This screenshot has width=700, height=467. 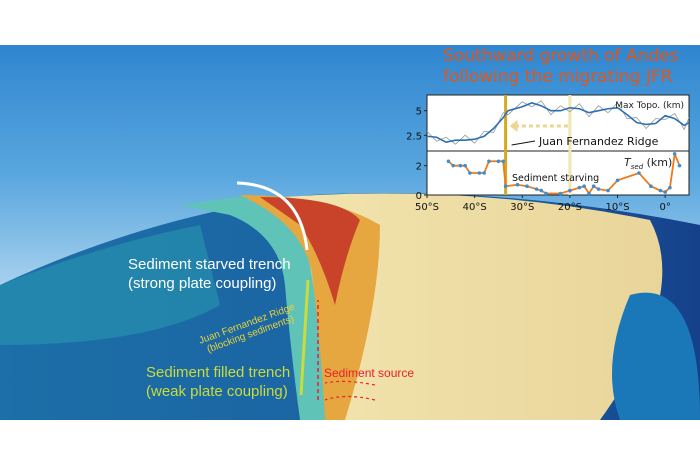 What do you see at coordinates (369, 373) in the screenshot?
I see `sediment-source-label: Sediment source` at bounding box center [369, 373].